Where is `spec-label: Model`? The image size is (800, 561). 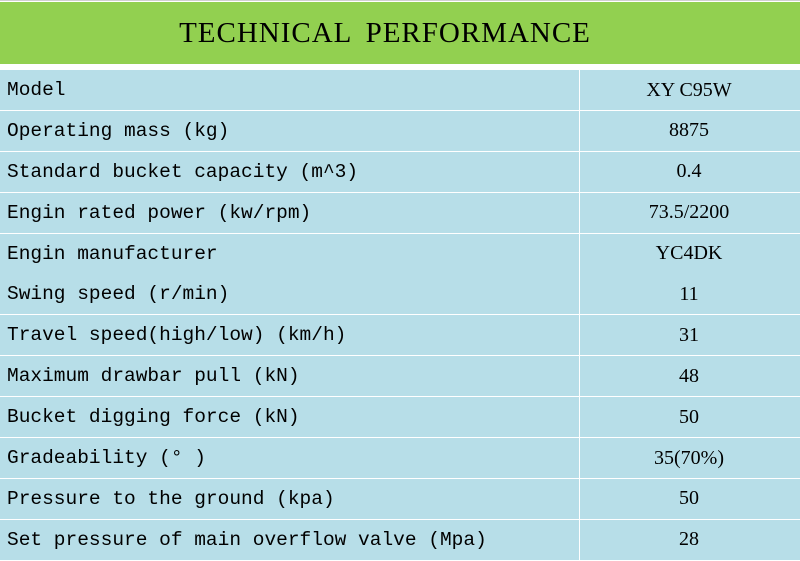 spec-label: Model is located at coordinates (290, 90).